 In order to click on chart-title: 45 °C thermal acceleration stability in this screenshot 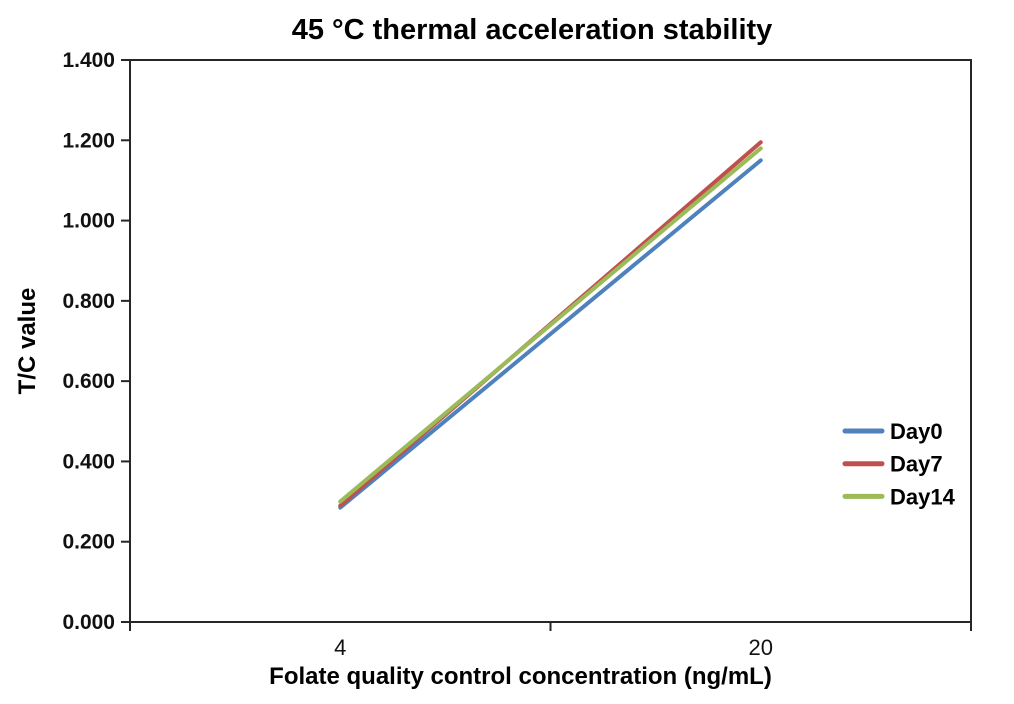, I will do `click(532, 30)`.